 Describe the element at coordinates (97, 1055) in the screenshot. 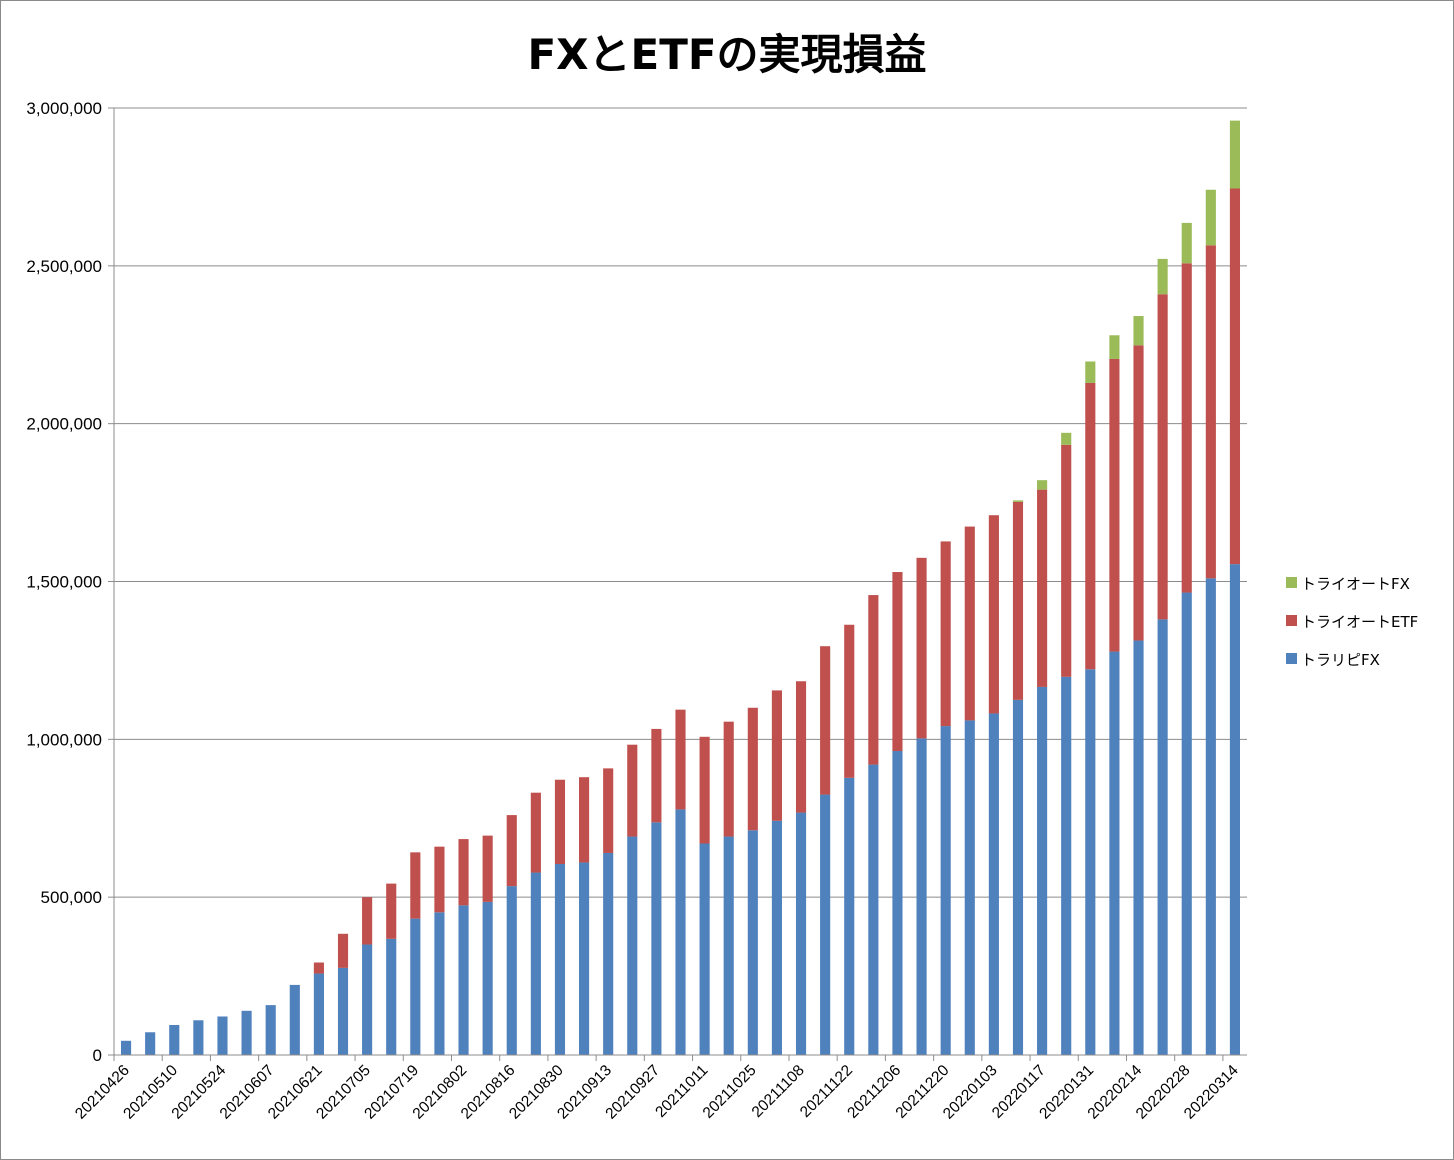

I see `y-tick-label: 0` at that location.